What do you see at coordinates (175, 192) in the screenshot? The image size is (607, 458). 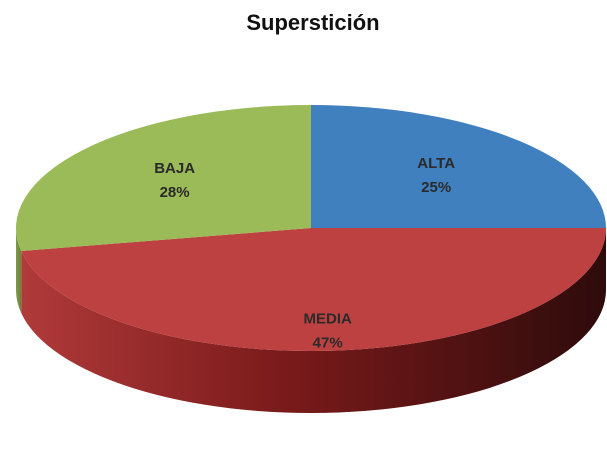 I see `slice-value-label: 28%` at bounding box center [175, 192].